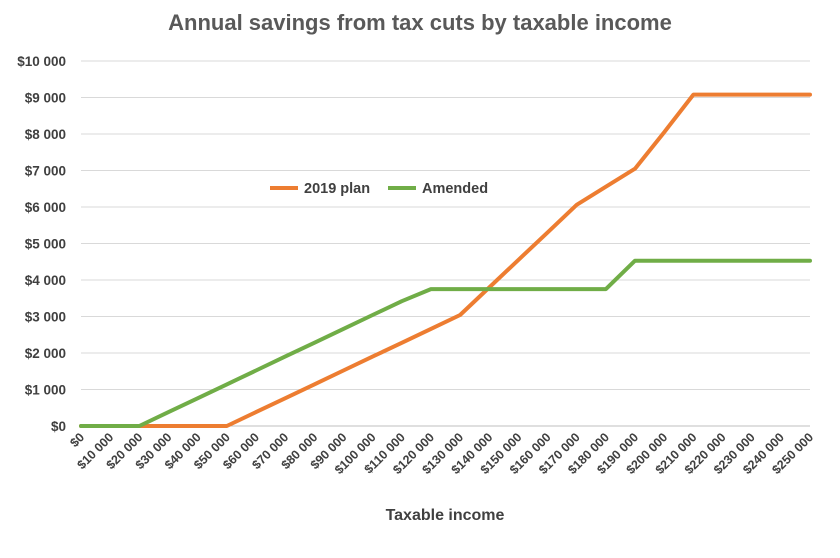 Image resolution: width=840 pixels, height=558 pixels. I want to click on x-axis-label: Taxable income, so click(445, 515).